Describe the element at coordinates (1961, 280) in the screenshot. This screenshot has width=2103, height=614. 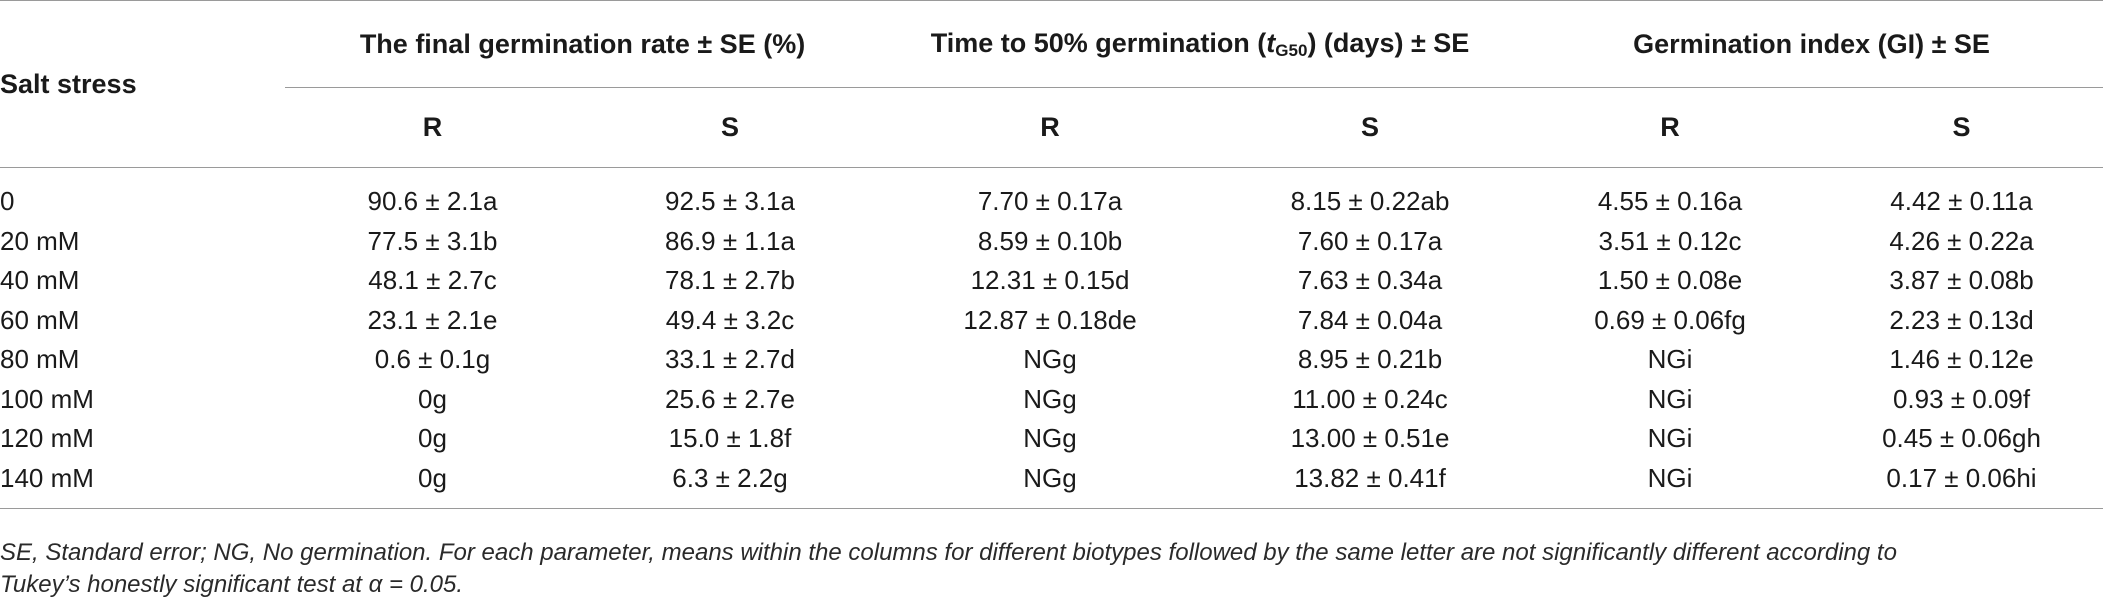
I see `index-s-cell: 3.87 ± 0.08b` at that location.